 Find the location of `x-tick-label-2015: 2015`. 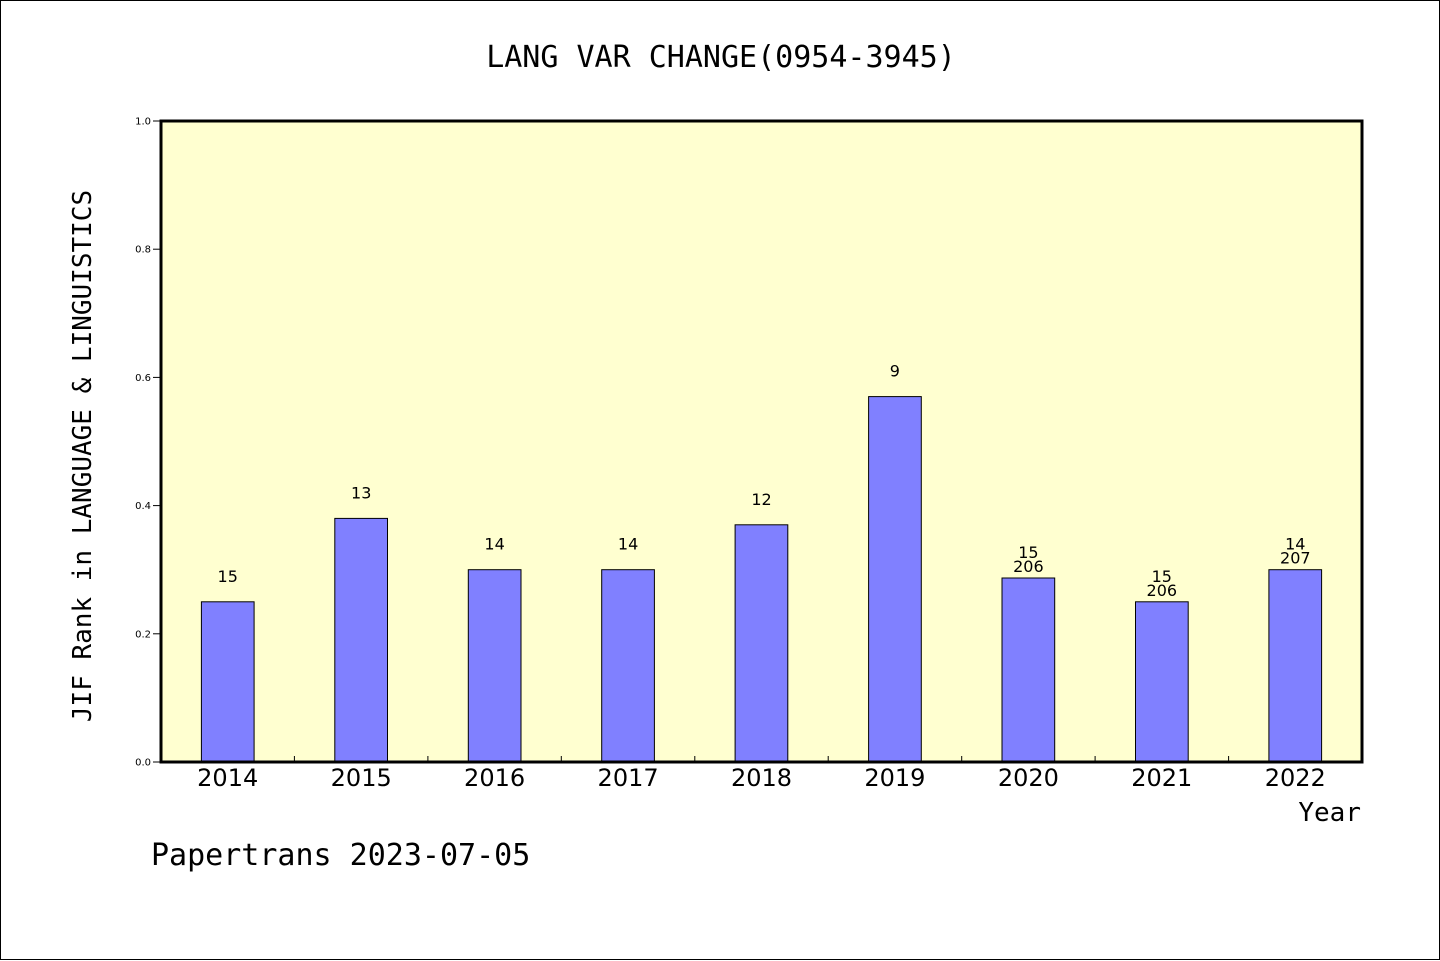

x-tick-label-2015: 2015 is located at coordinates (361, 778).